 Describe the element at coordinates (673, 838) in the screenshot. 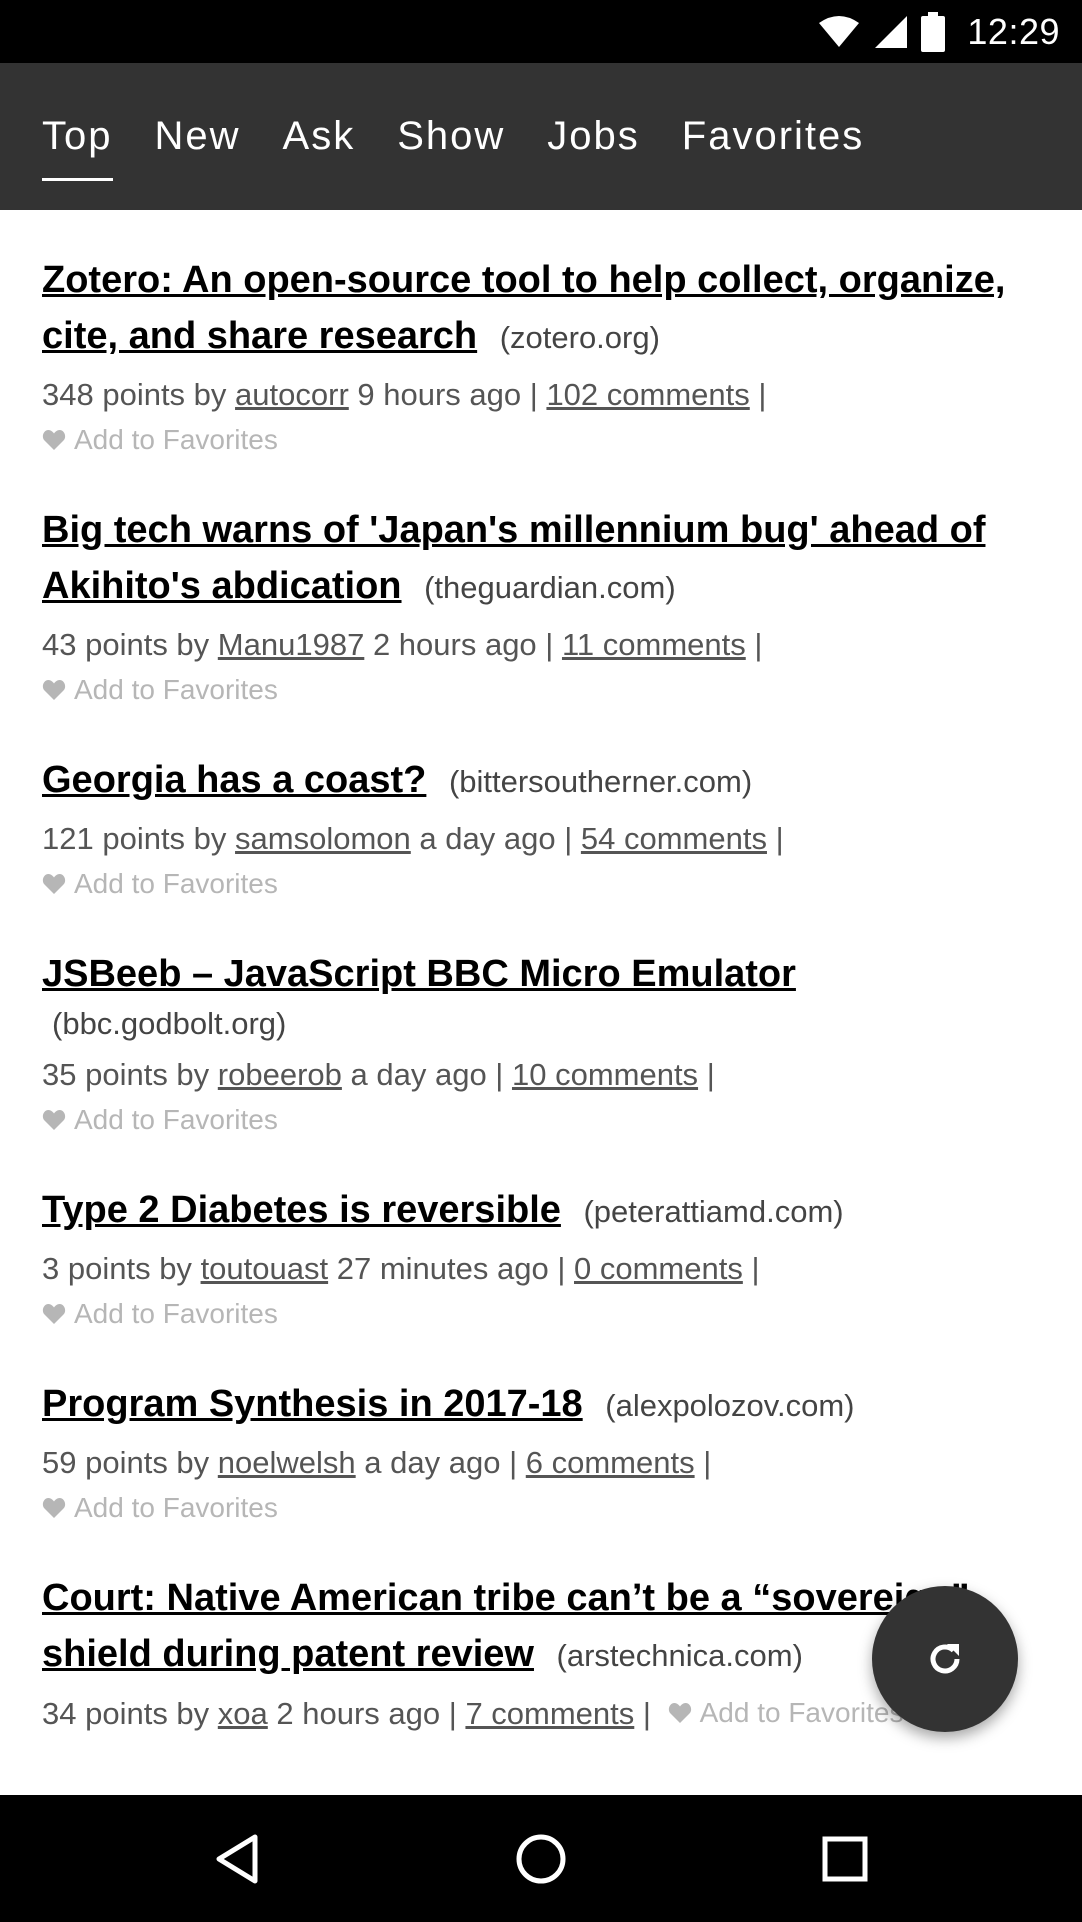

I see `story-comments-link: 54 comments` at that location.